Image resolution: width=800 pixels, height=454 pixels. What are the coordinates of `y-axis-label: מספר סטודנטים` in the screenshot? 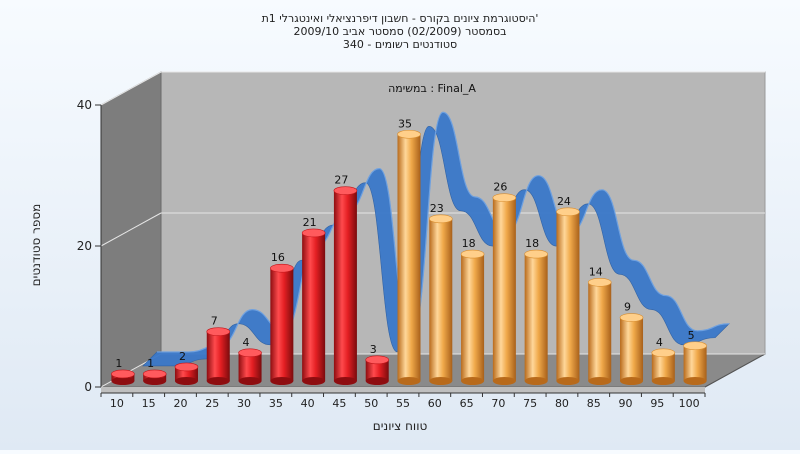 It's located at (36, 245).